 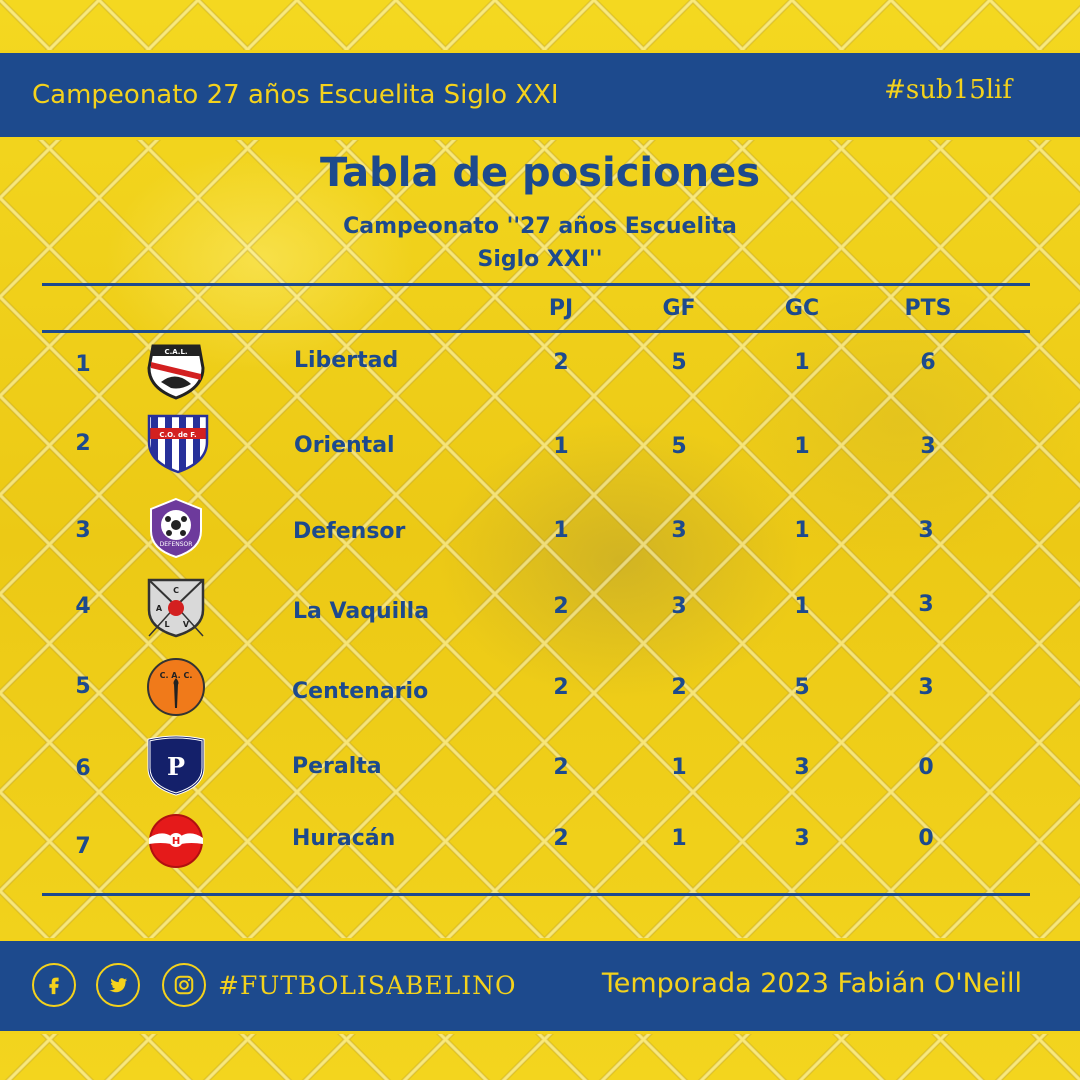 I want to click on team-name: La Vaquilla, so click(x=361, y=611).